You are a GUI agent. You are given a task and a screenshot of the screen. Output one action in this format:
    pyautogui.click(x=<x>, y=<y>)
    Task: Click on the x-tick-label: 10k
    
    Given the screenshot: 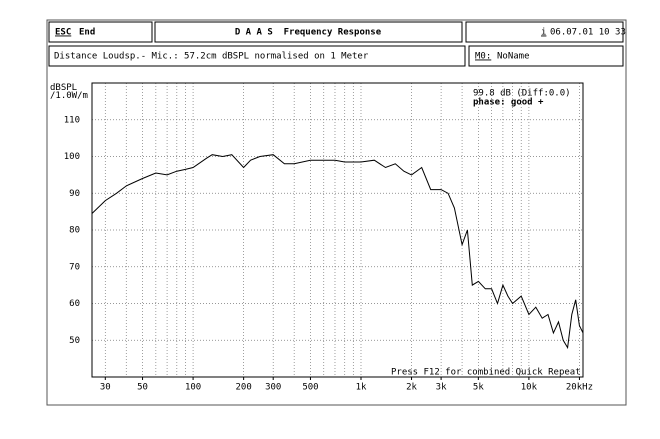 What is the action you would take?
    pyautogui.click(x=529, y=388)
    